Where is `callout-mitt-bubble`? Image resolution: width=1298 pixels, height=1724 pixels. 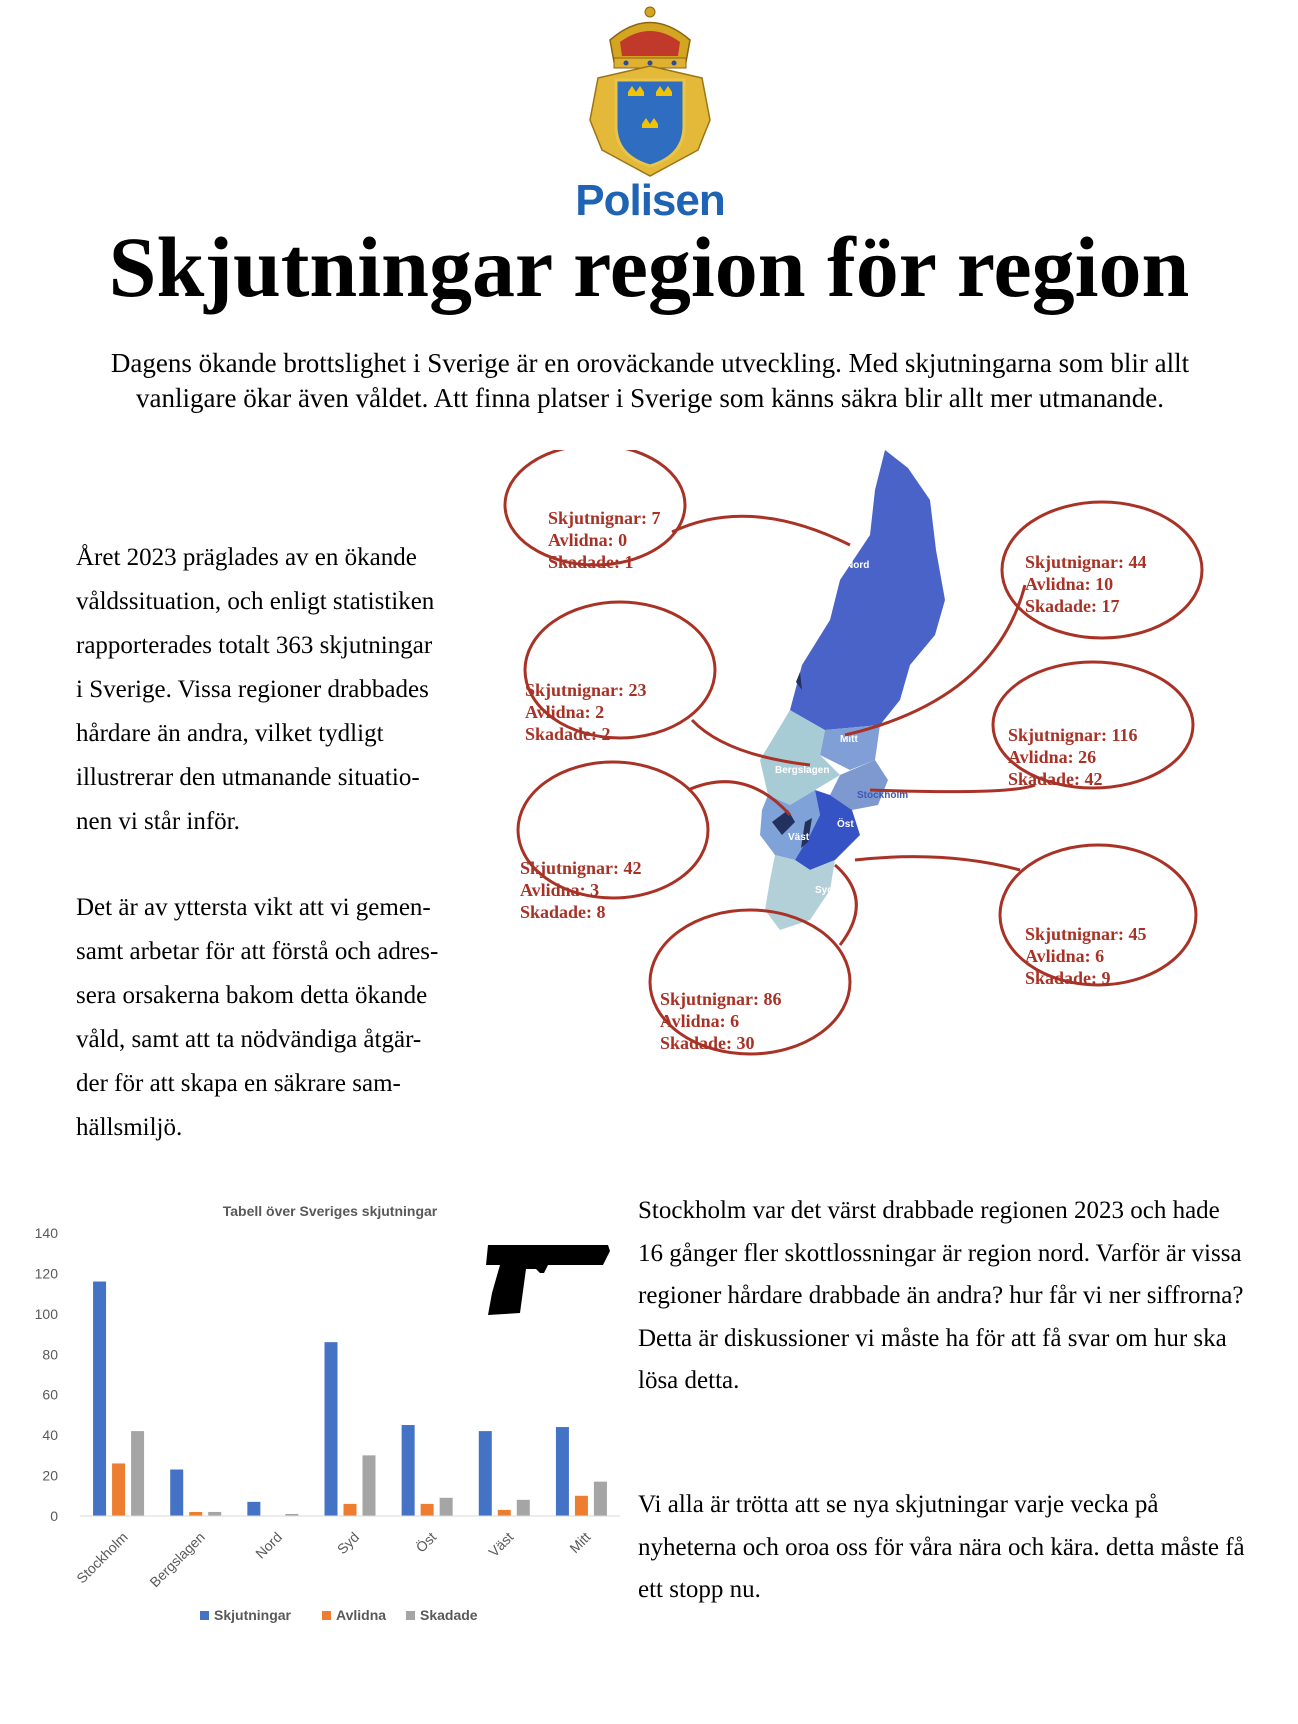 callout-mitt-bubble is located at coordinates (1102, 570).